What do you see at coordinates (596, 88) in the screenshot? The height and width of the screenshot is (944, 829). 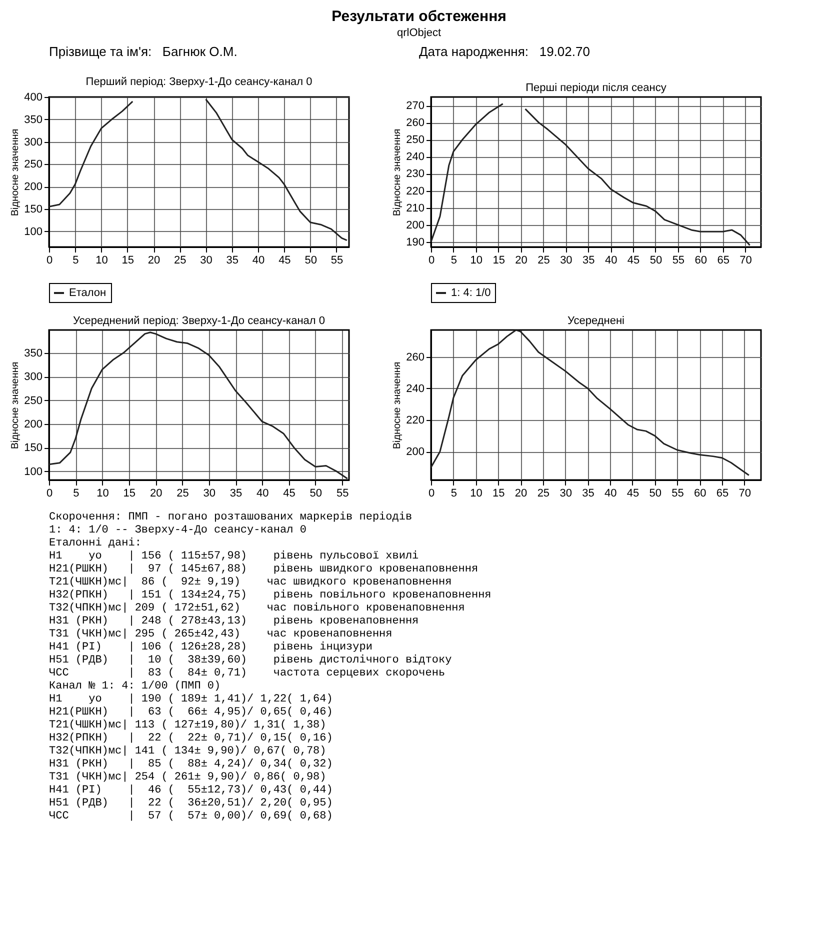 I see `chart-title: Перші періоди після сеансу` at bounding box center [596, 88].